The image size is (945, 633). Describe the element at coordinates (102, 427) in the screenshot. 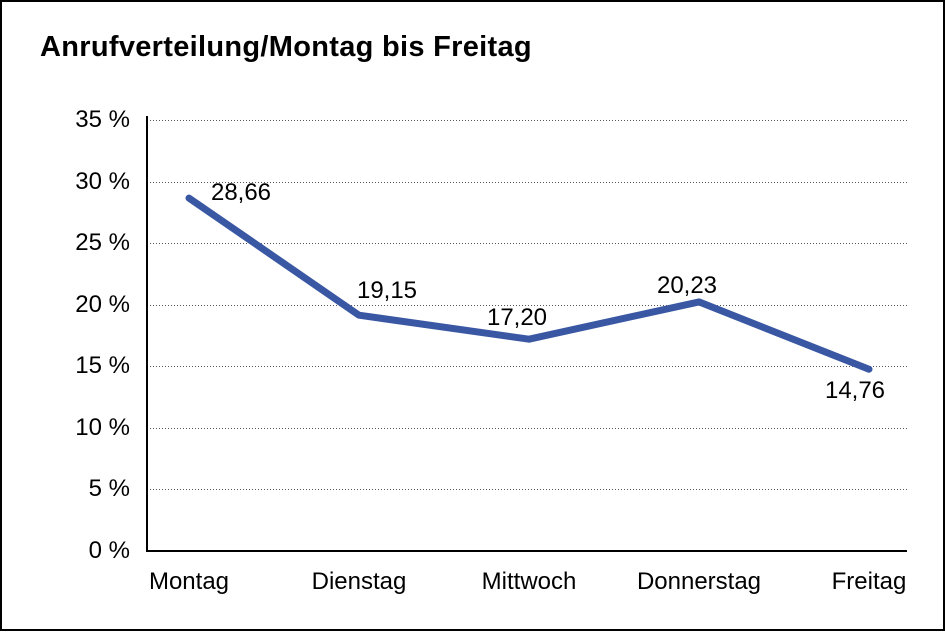

I see `y-axis-tick-label: 10 %` at that location.